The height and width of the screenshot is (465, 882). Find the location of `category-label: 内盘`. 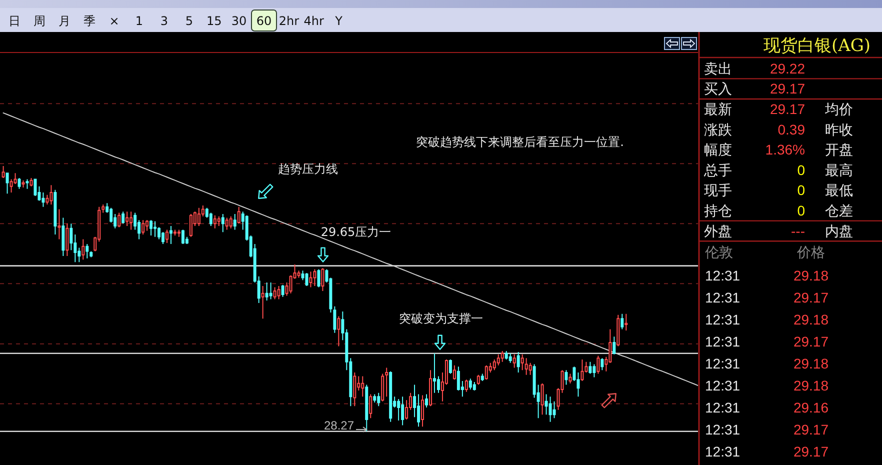

category-label: 内盘 is located at coordinates (839, 232).